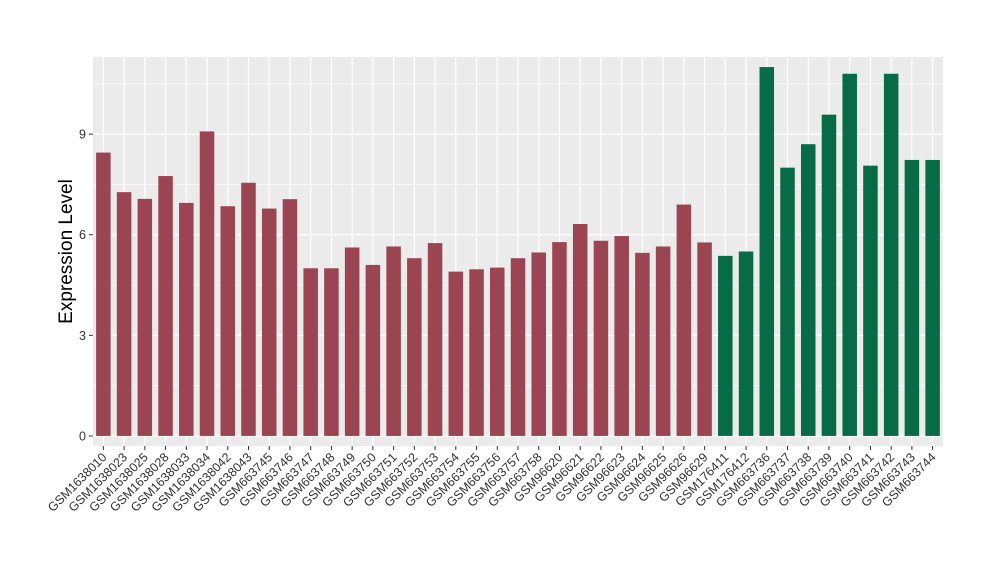 The height and width of the screenshot is (580, 1000). I want to click on bar-GSM663744, so click(932, 297).